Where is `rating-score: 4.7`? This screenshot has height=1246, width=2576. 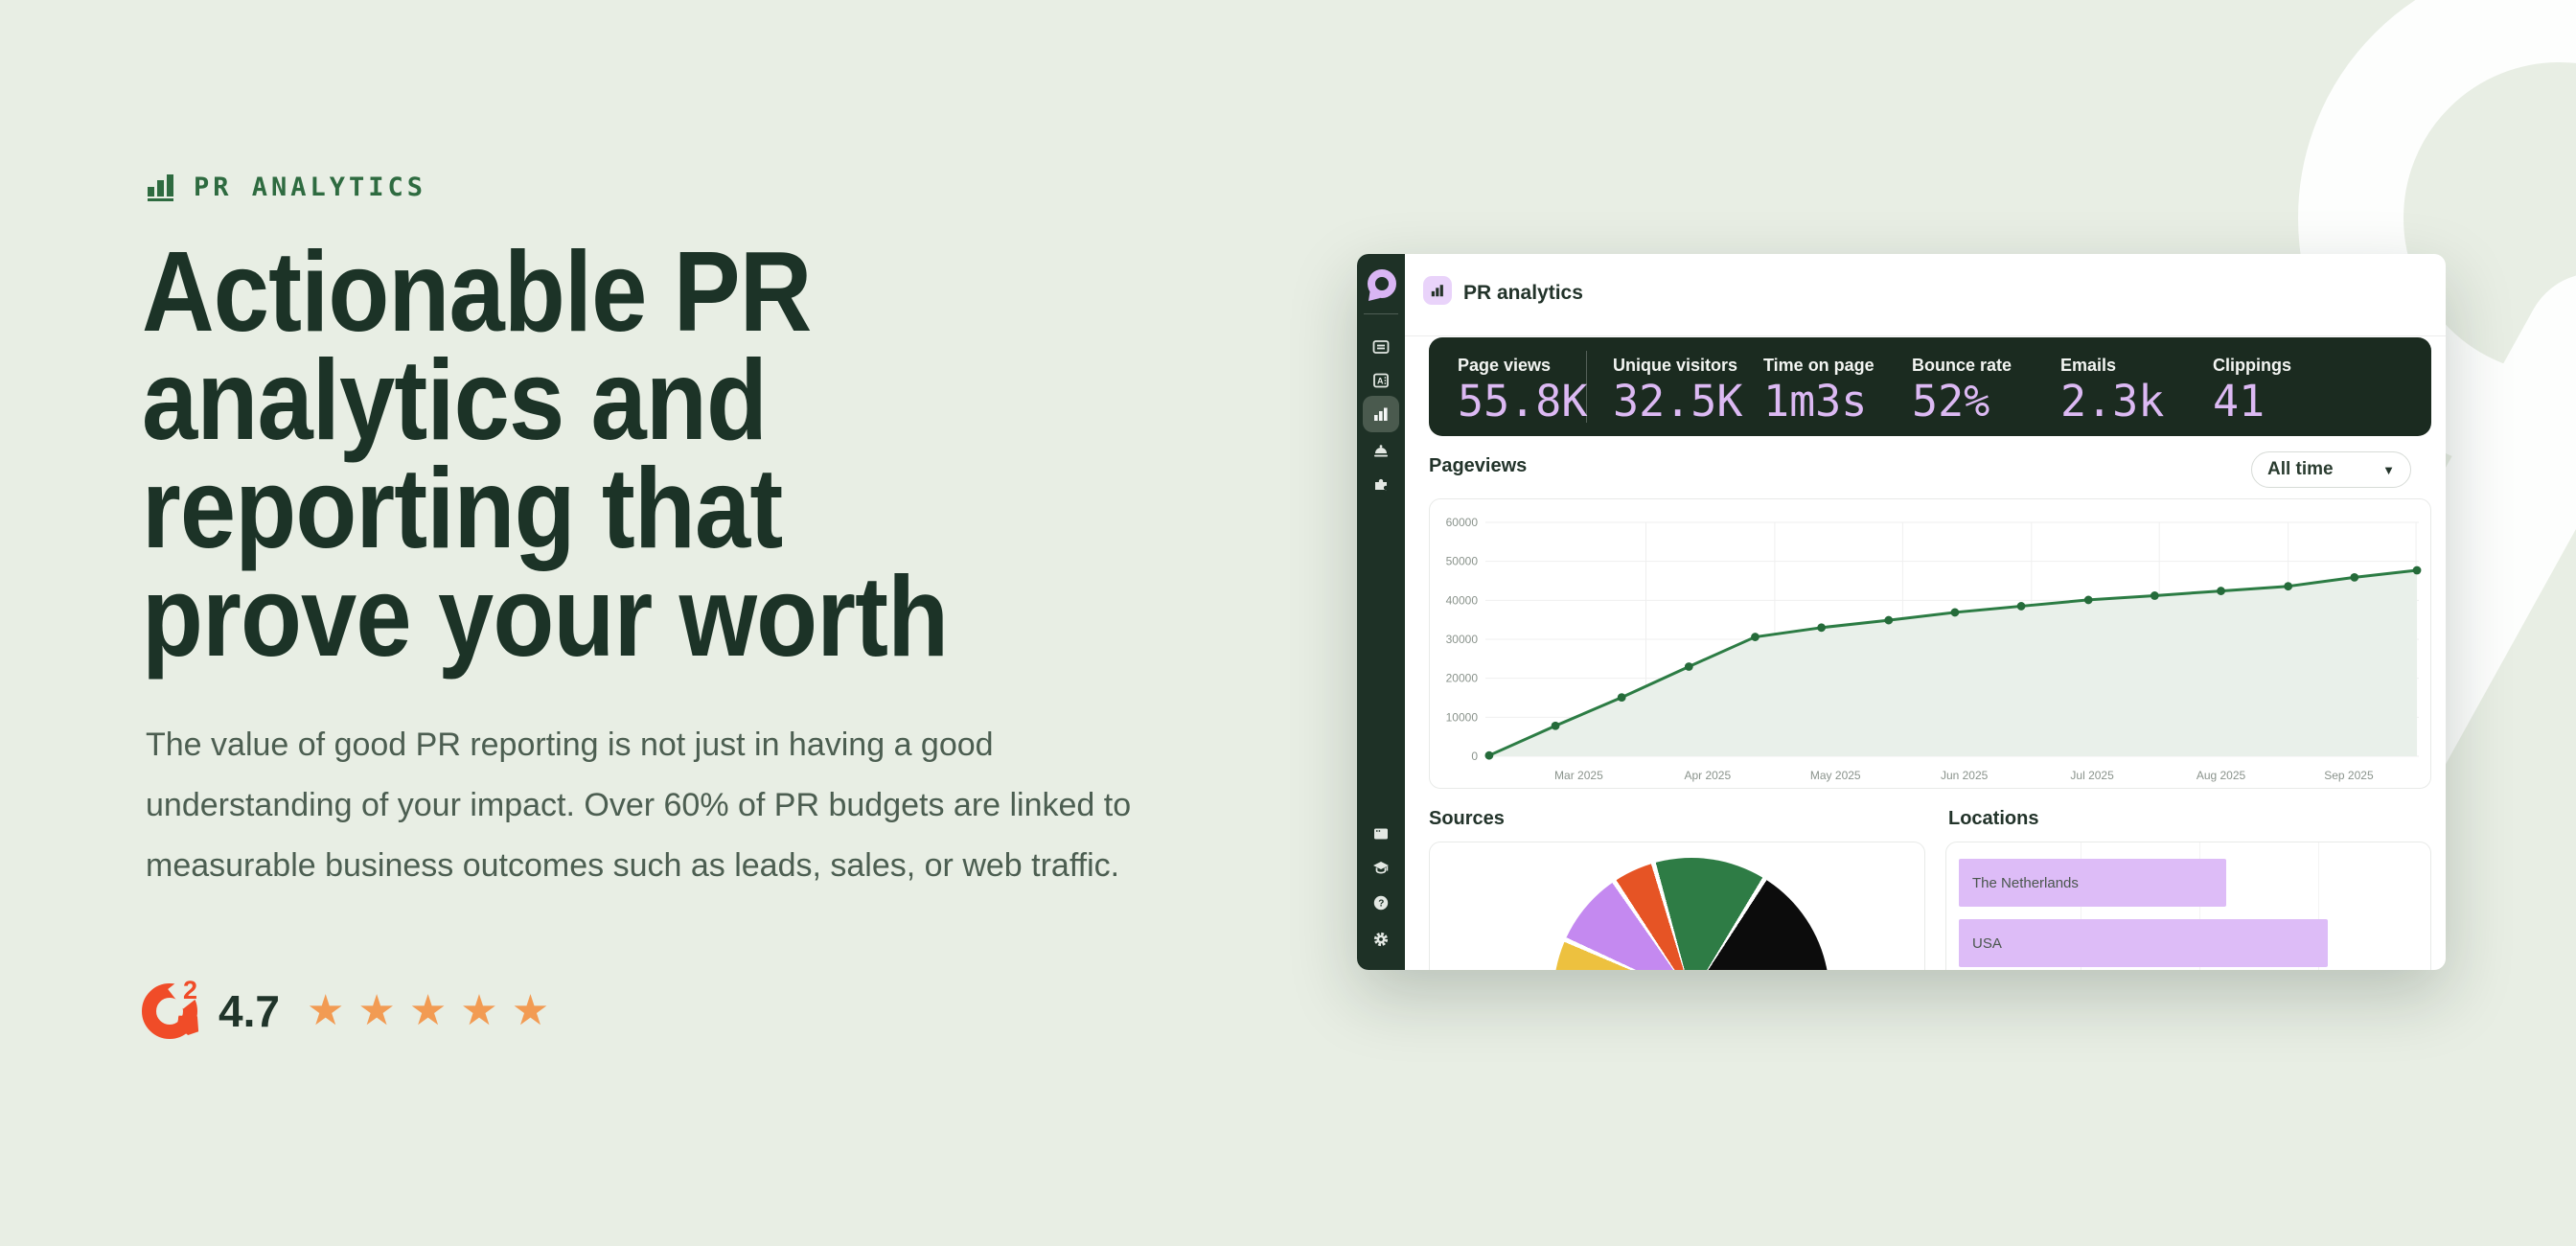
rating-score: 4.7 is located at coordinates (249, 1011).